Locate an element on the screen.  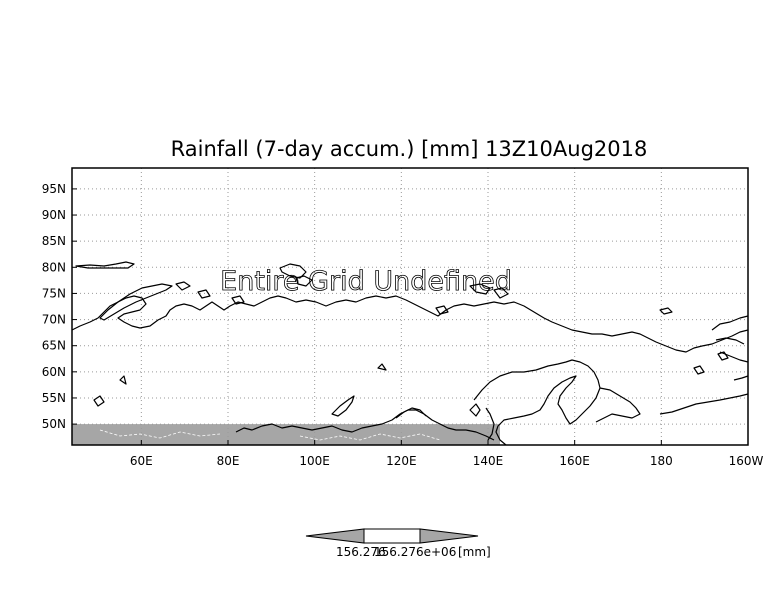
colorbar-label-left: 156.276 is located at coordinates (361, 552).